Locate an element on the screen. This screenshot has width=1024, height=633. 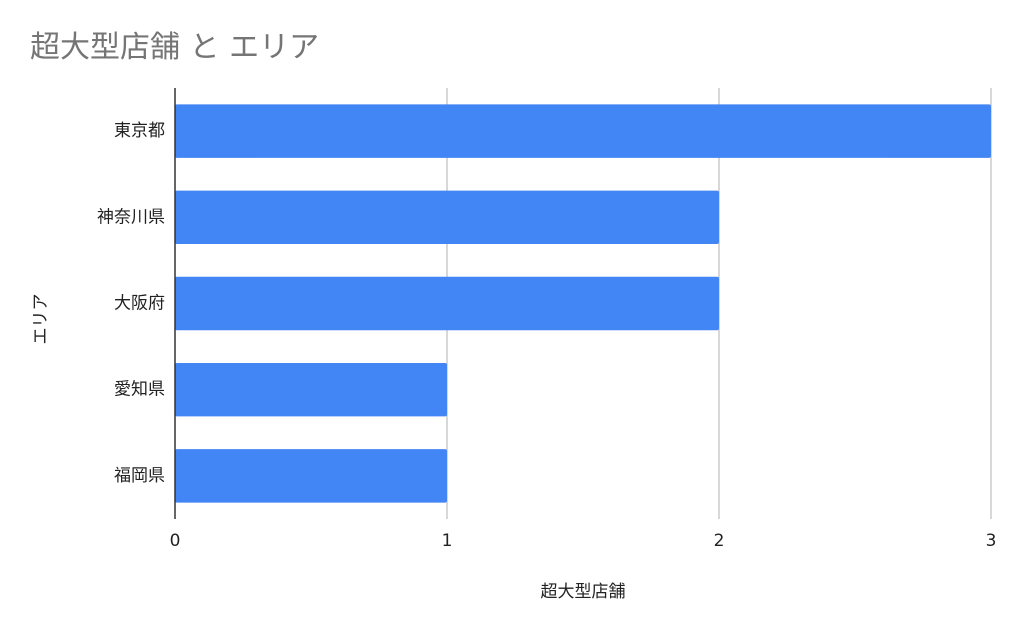
x-tick-label: 3 is located at coordinates (991, 541).